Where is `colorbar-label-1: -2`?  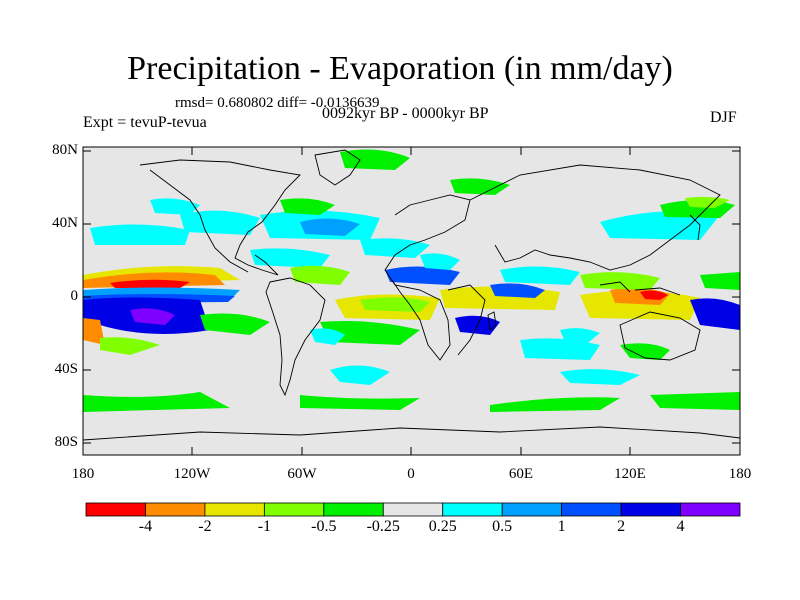 colorbar-label-1: -2 is located at coordinates (205, 526).